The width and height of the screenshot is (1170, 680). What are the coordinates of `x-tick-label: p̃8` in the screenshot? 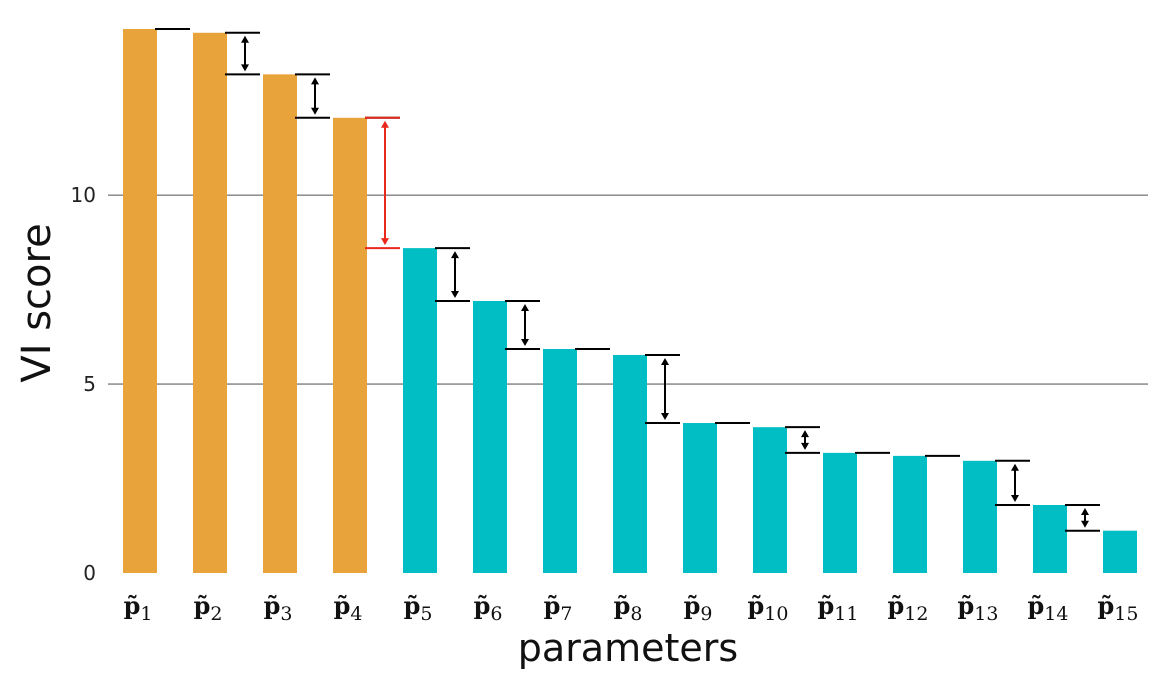 It's located at (628, 608).